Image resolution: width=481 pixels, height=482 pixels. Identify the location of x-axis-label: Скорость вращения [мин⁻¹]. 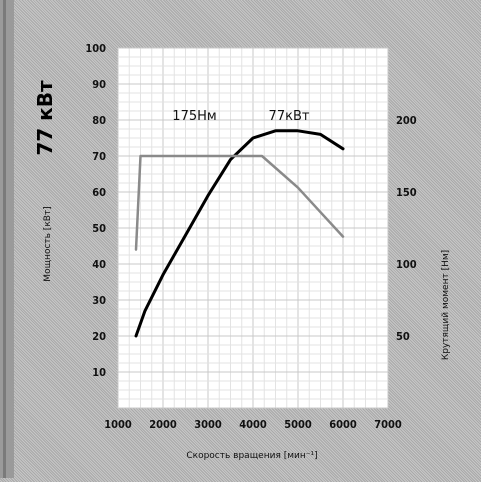
(251, 456).